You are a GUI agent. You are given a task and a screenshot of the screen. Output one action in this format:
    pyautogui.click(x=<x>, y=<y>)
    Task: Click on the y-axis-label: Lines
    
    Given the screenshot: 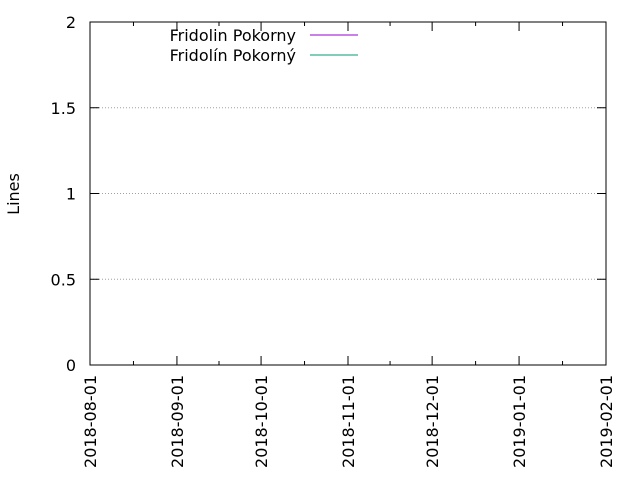 What is the action you would take?
    pyautogui.click(x=13, y=194)
    